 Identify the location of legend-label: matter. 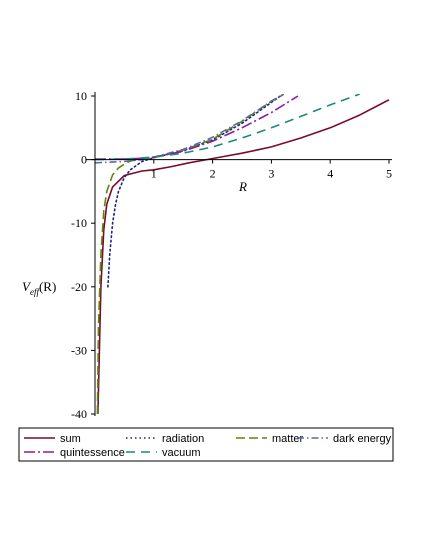
(288, 439).